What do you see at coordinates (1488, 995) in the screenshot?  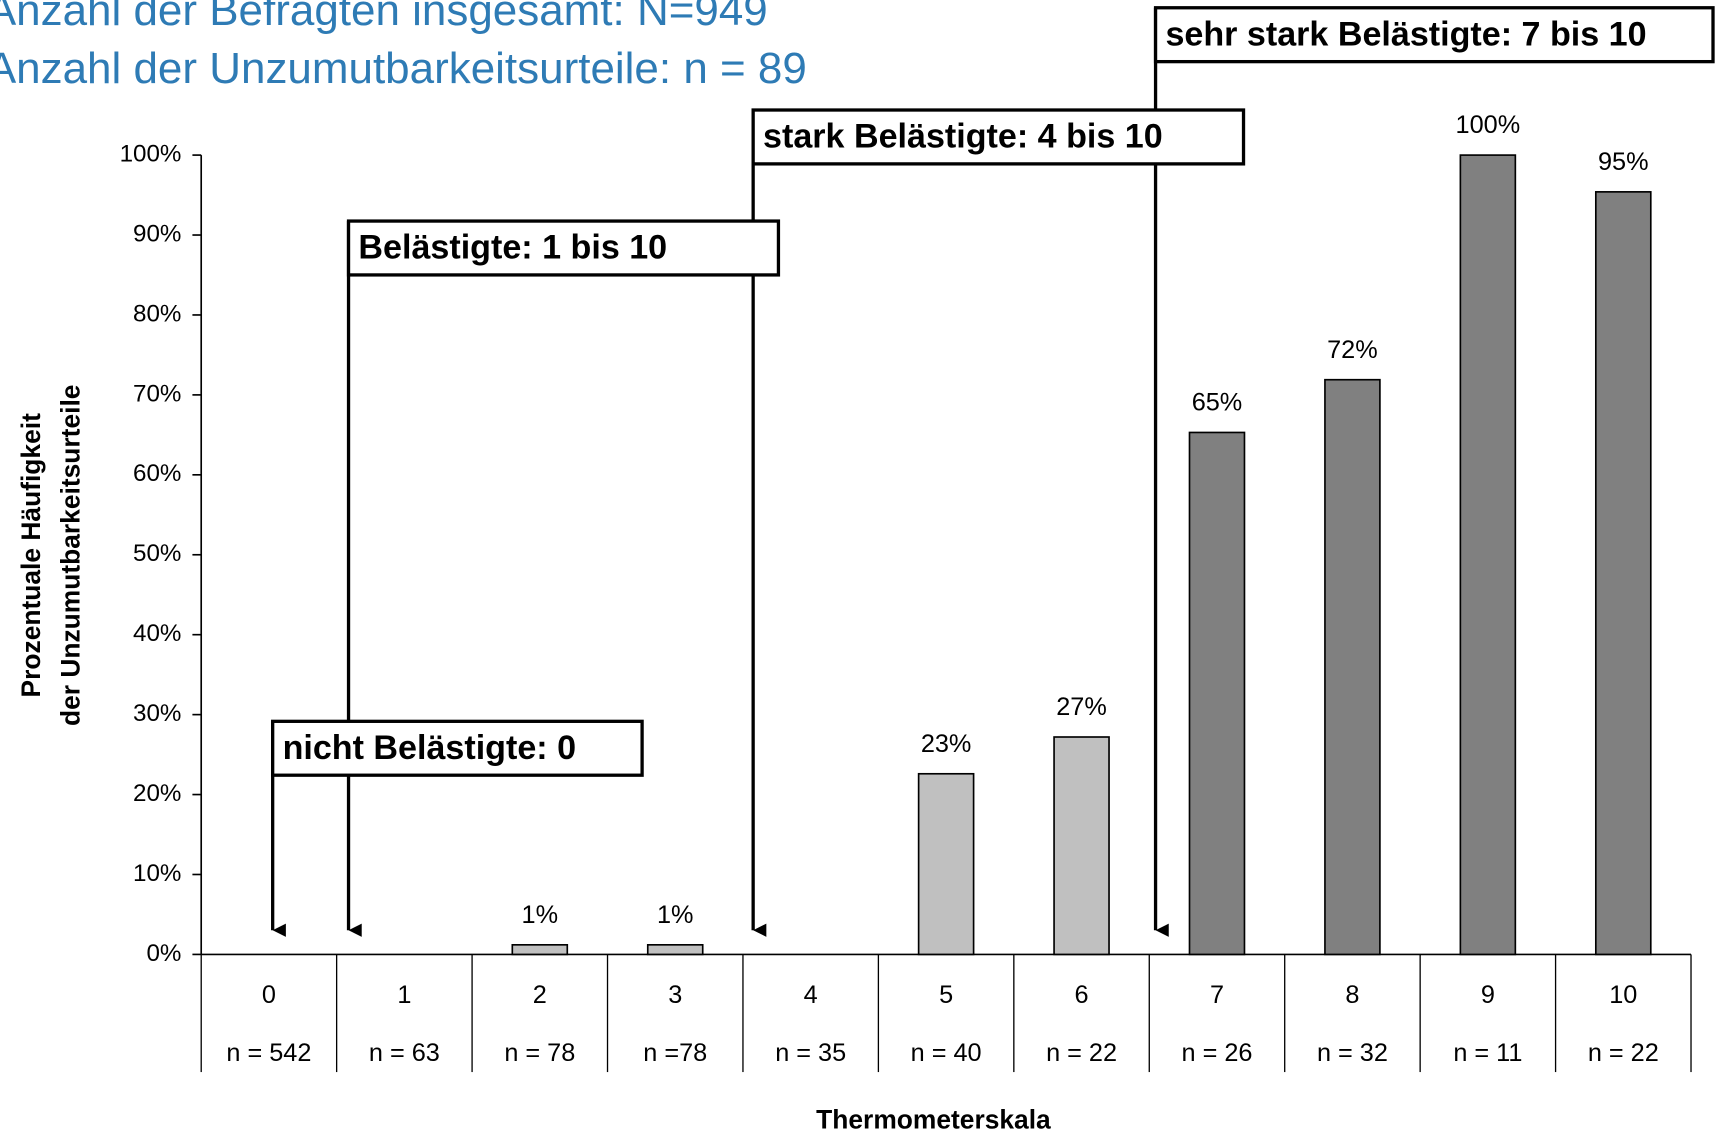 I see `x-tick-label: 9` at bounding box center [1488, 995].